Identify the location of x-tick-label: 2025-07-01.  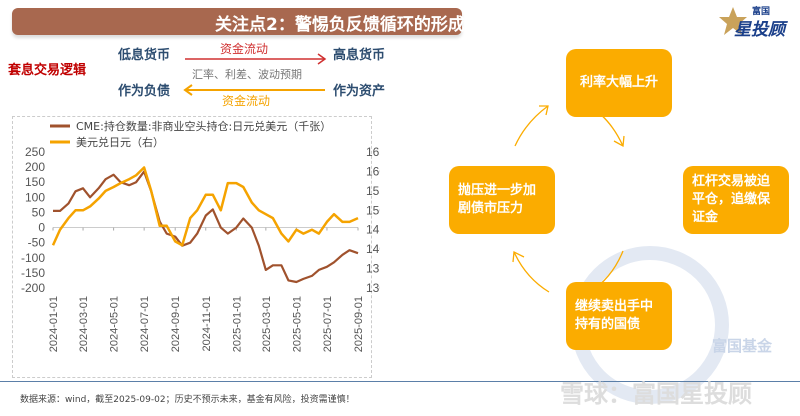
(328, 324).